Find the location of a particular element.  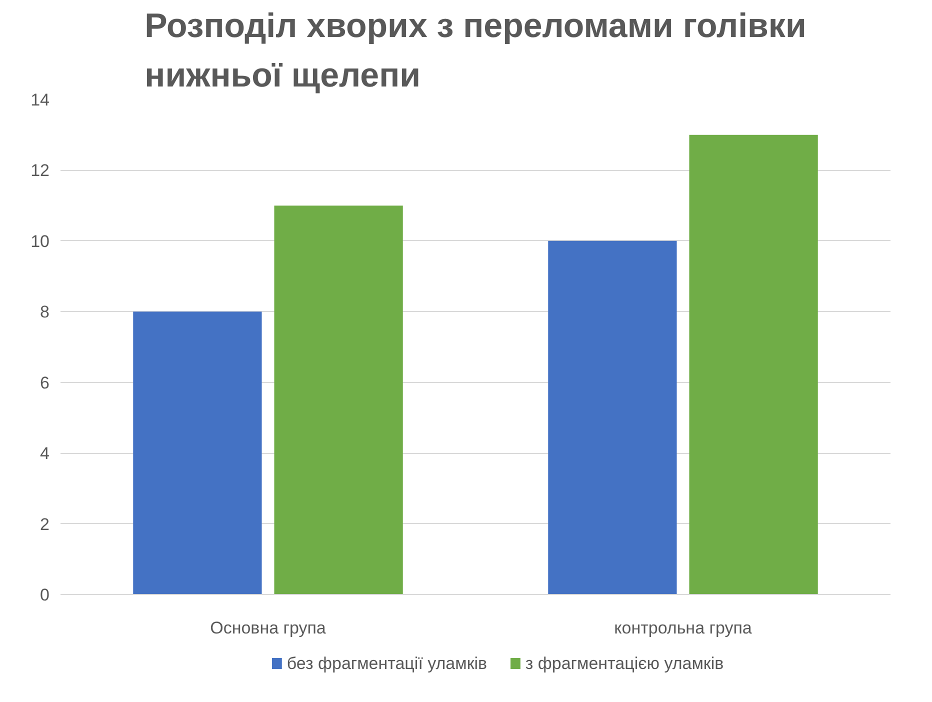

x-tick-label: Основна група is located at coordinates (268, 628).